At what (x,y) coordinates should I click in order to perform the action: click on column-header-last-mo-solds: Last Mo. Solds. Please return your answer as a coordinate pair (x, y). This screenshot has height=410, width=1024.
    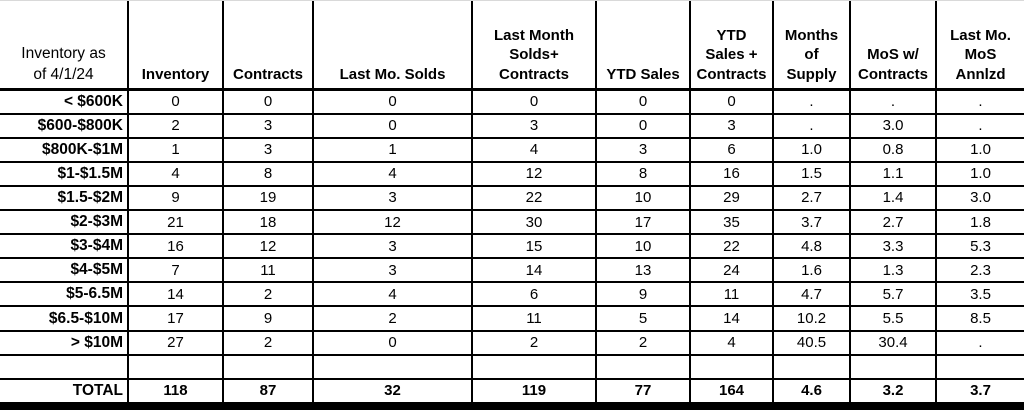
    Looking at the image, I should click on (392, 46).